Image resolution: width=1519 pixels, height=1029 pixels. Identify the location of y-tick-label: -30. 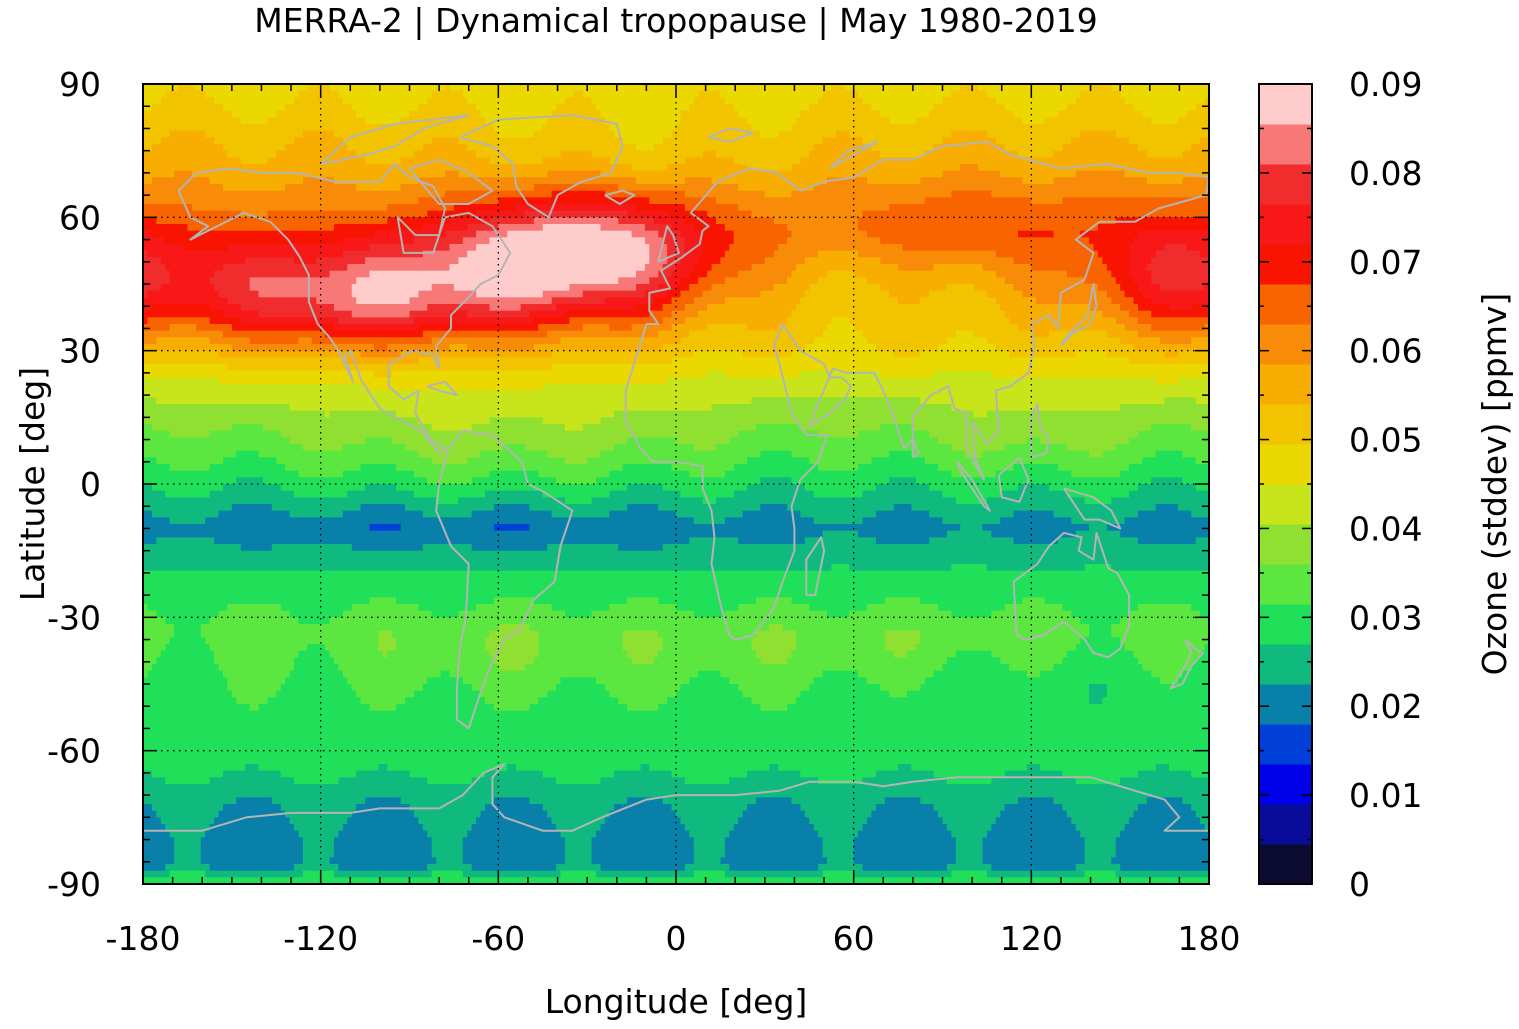
(74, 617).